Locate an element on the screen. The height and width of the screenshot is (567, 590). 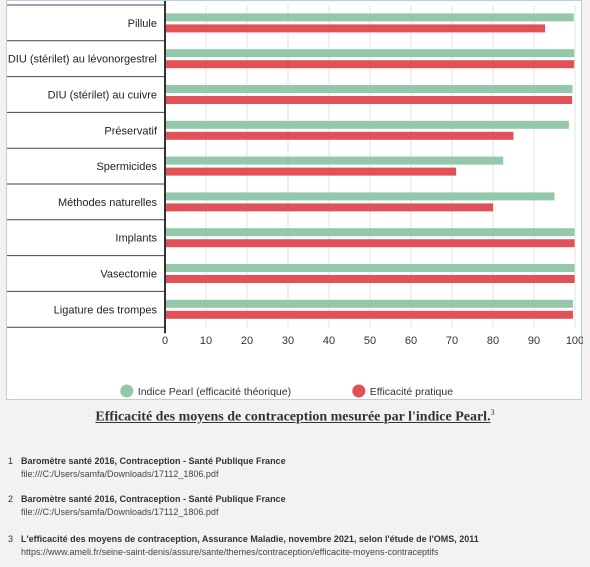
category-label: Vasectomie is located at coordinates (128, 275).